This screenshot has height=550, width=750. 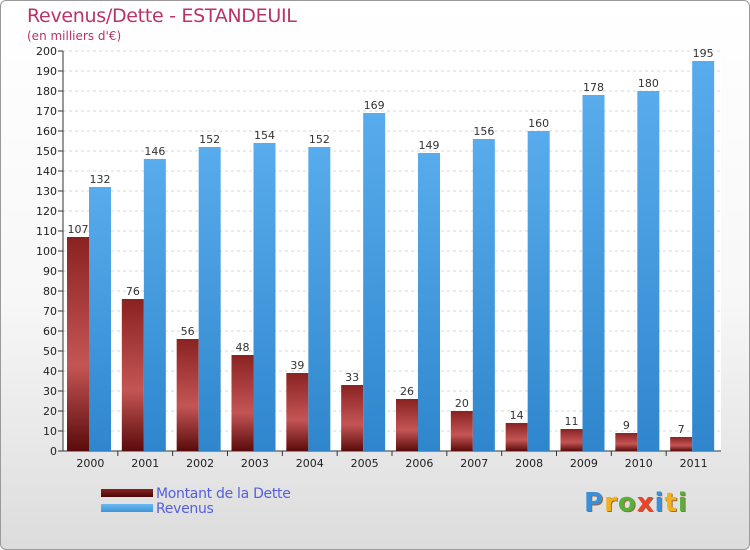 What do you see at coordinates (53, 451) in the screenshot?
I see `y-tick-label: 0` at bounding box center [53, 451].